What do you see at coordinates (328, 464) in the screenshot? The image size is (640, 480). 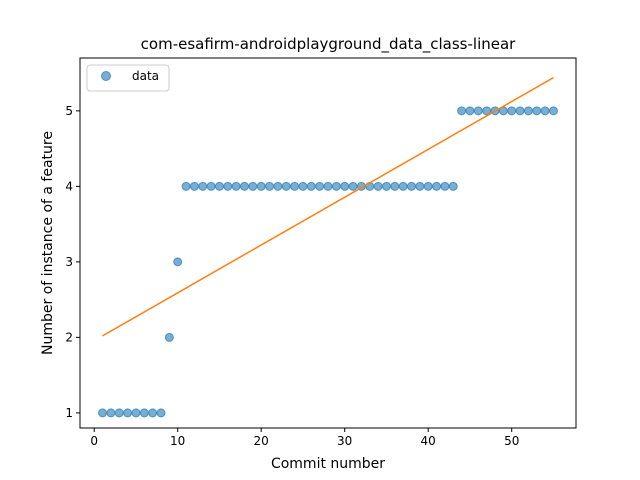 I see `x-axis-label: Commit number` at bounding box center [328, 464].